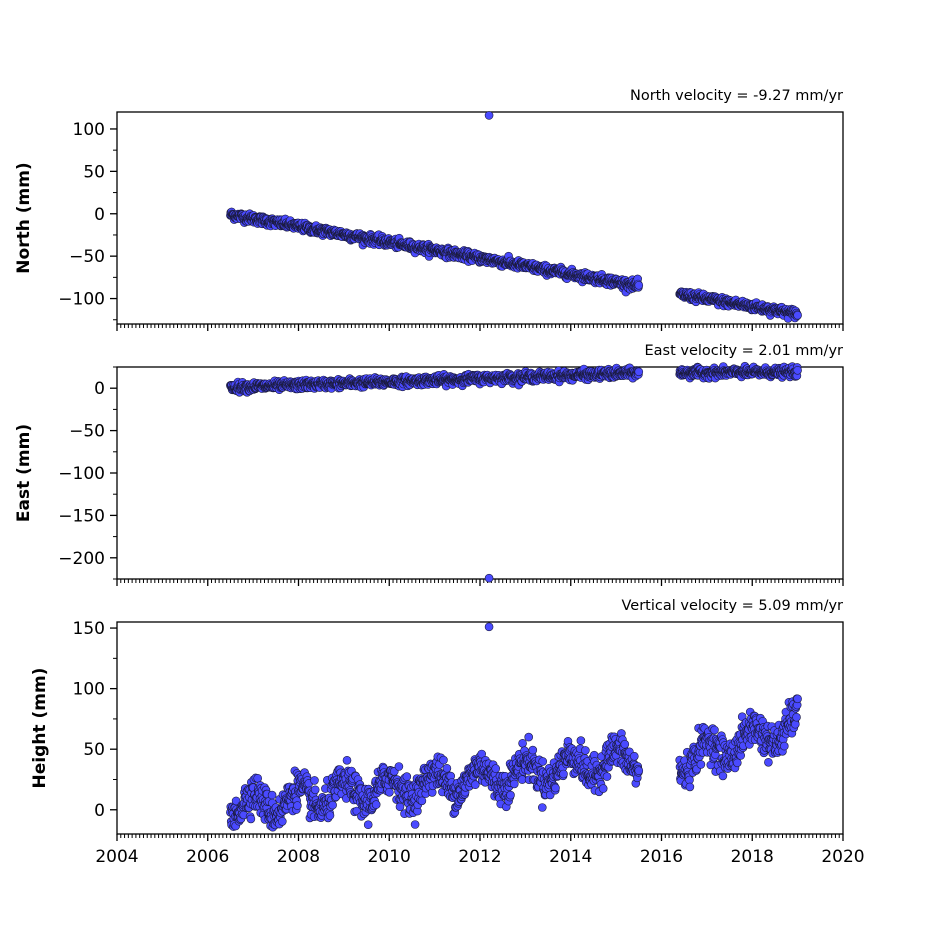 This screenshot has width=937, height=937. What do you see at coordinates (24, 473) in the screenshot?
I see `east-y-axis-label: East (mm)` at bounding box center [24, 473].